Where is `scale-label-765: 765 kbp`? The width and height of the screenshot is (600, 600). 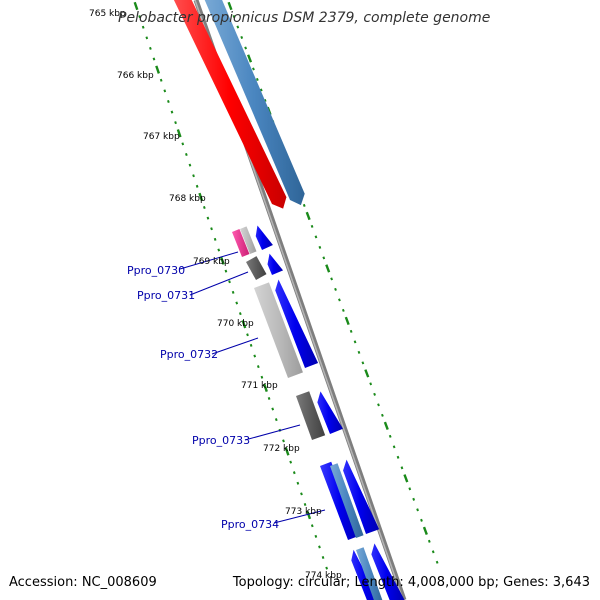
scale-label-765: 765 kbp is located at coordinates (107, 14).